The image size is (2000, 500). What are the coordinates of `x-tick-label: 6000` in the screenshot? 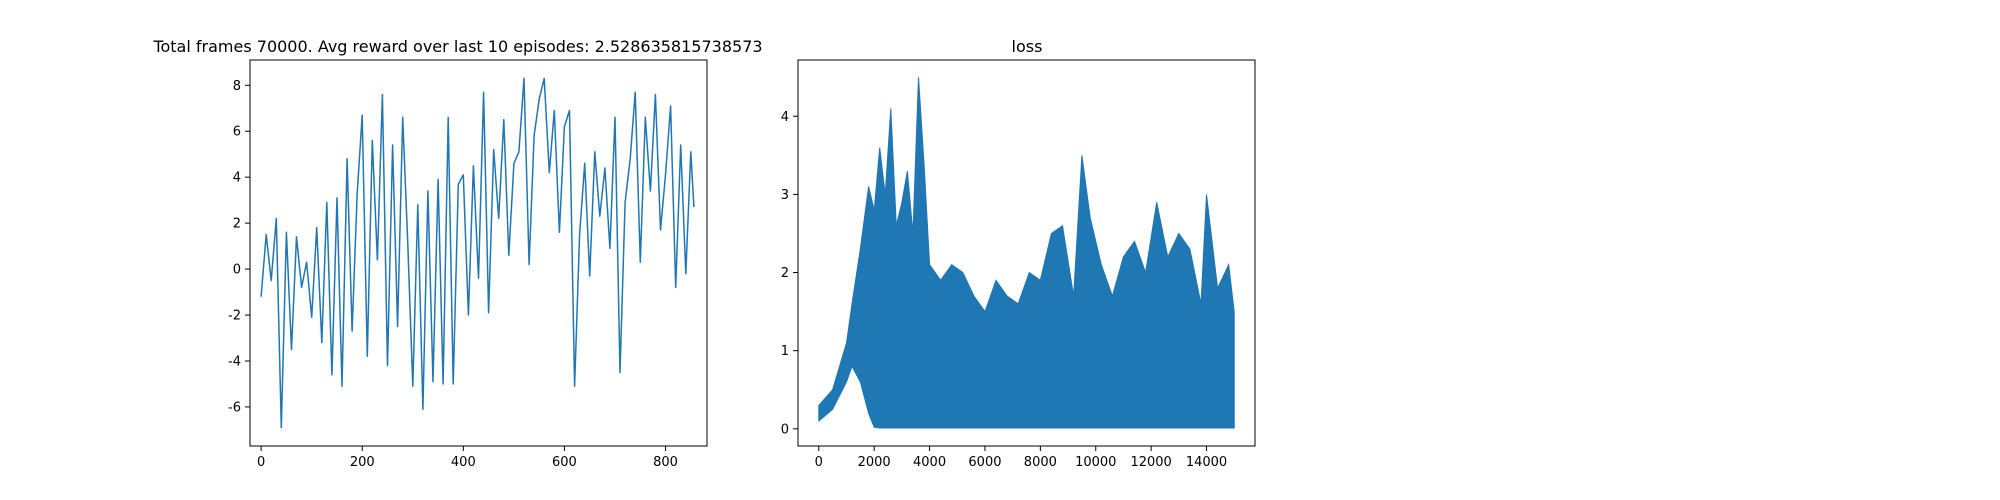 It's located at (984, 462).